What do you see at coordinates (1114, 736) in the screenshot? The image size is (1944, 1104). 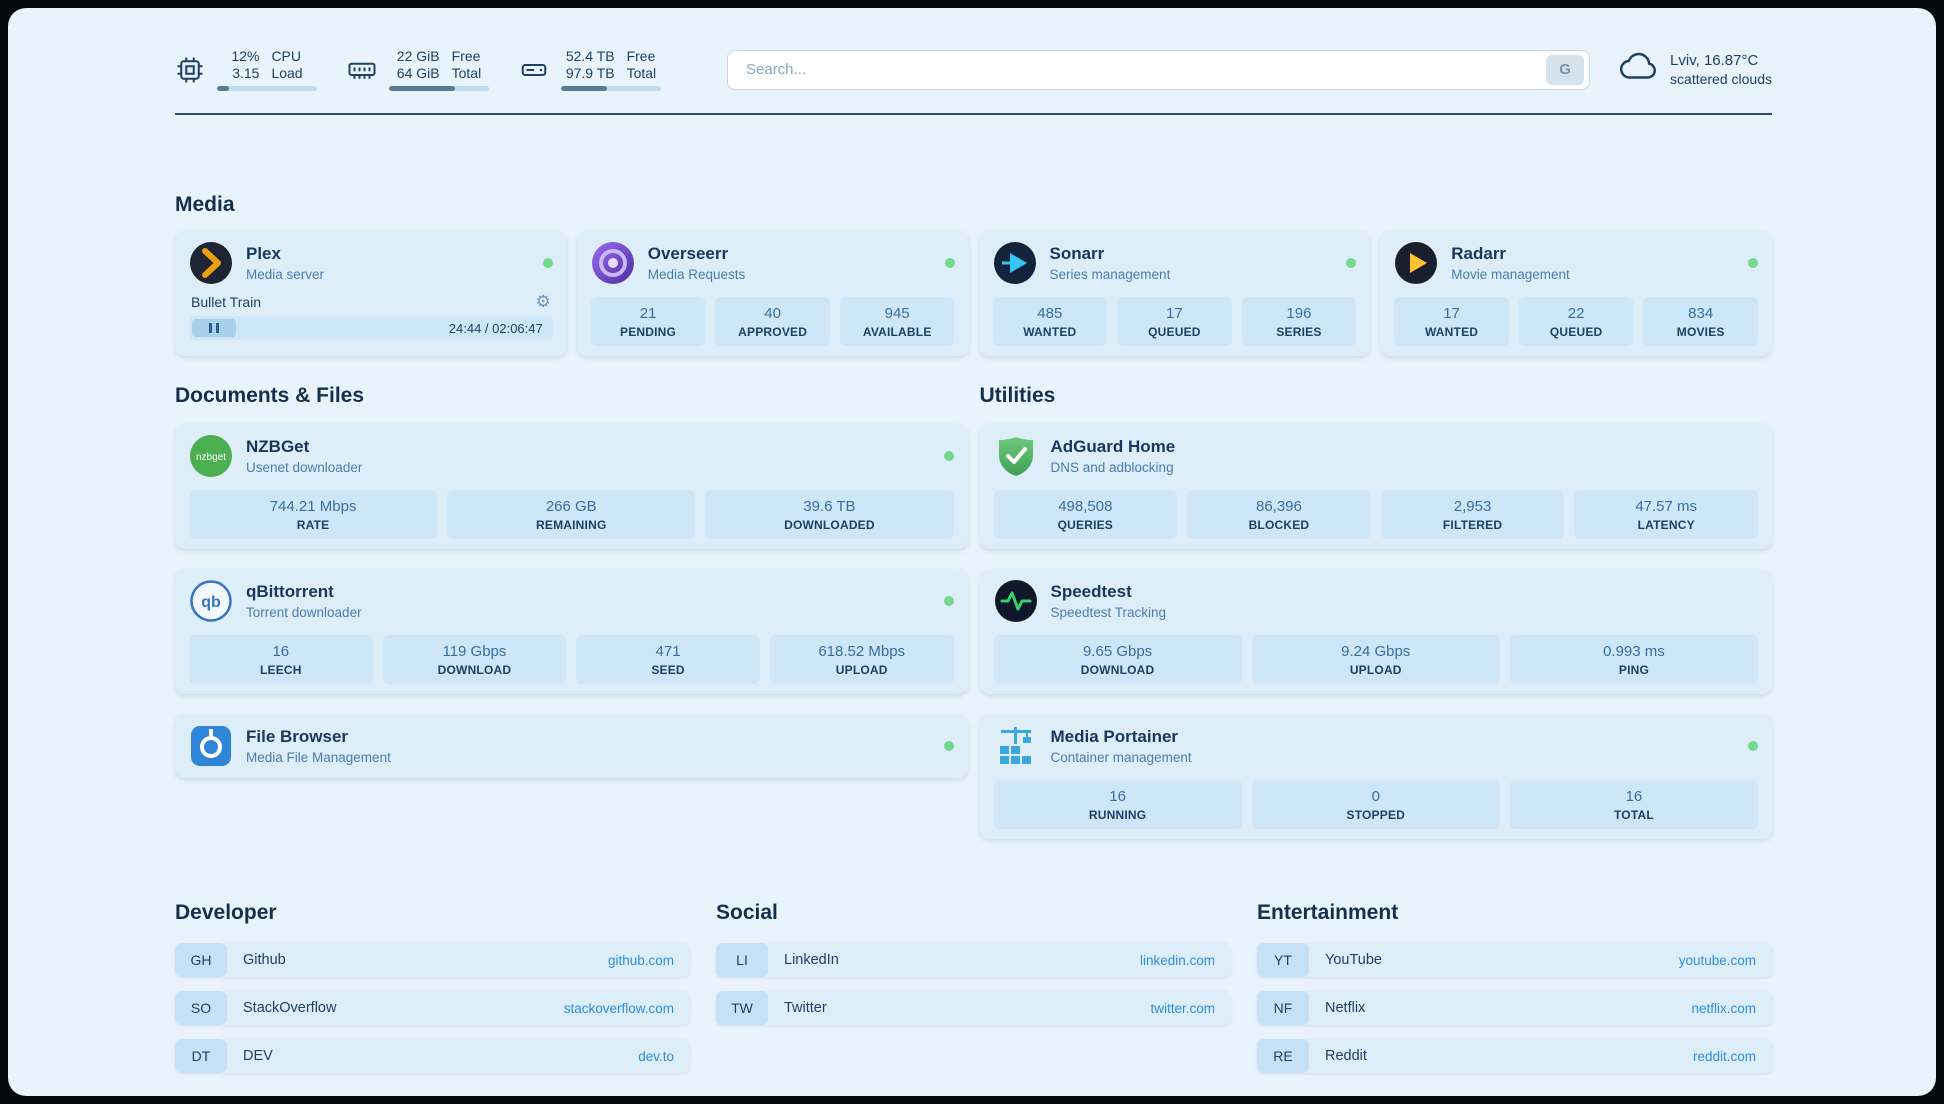 I see `app-title: Media Portainer` at bounding box center [1114, 736].